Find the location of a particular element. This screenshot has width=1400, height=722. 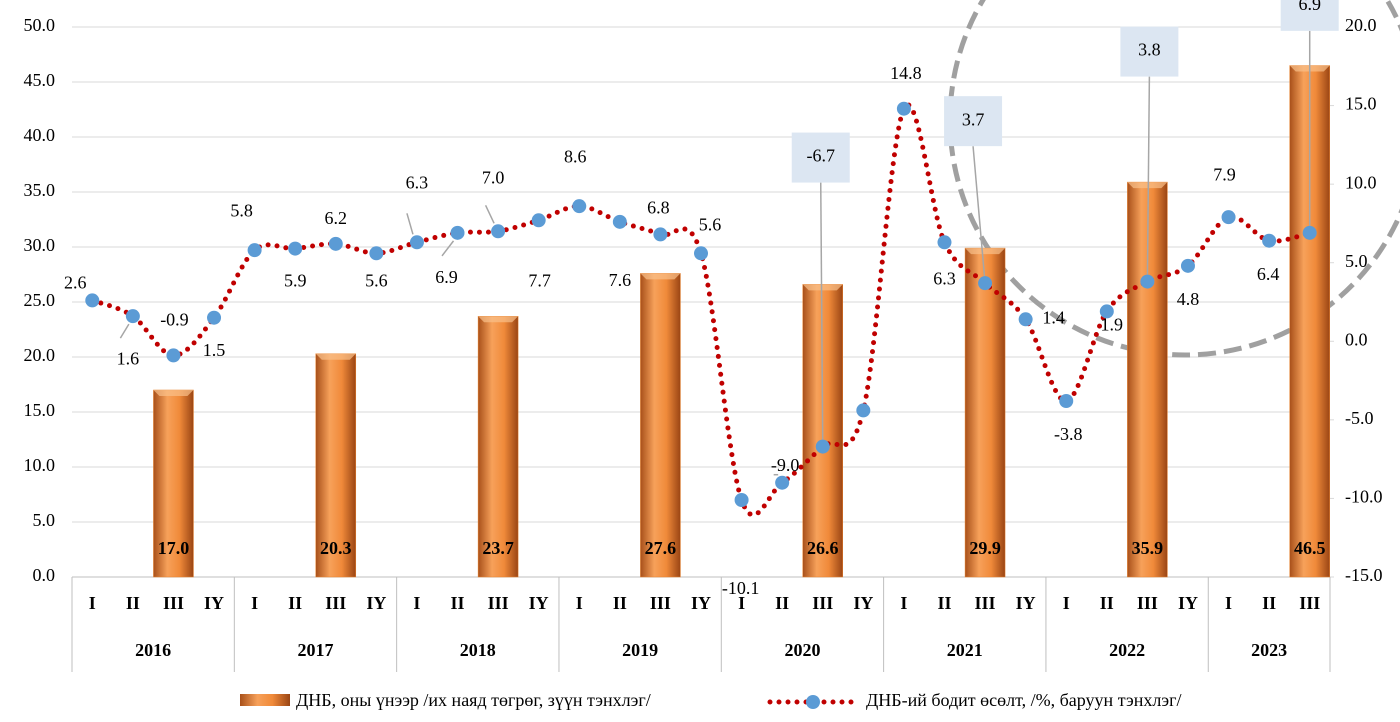

line-value-label: 6.4 is located at coordinates (1268, 274).